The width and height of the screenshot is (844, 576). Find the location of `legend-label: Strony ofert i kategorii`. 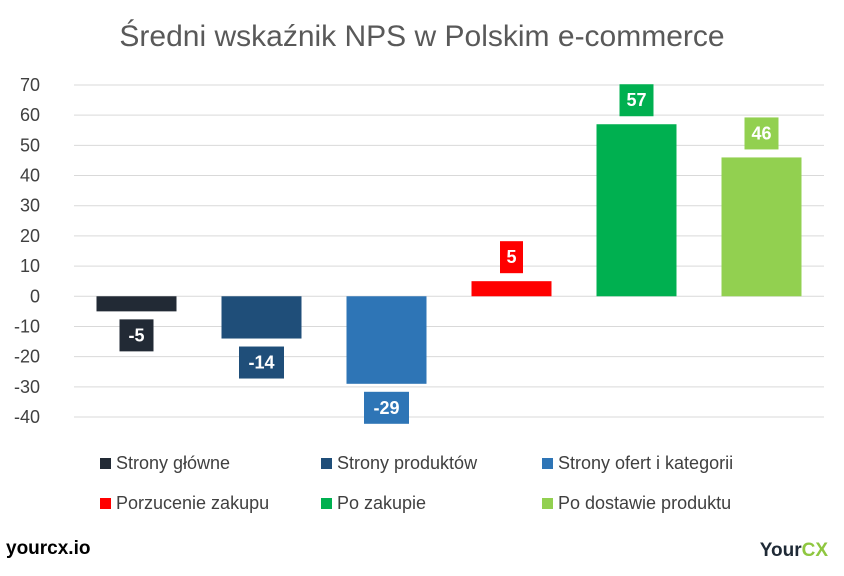

legend-label: Strony ofert i kategorii is located at coordinates (645, 463).